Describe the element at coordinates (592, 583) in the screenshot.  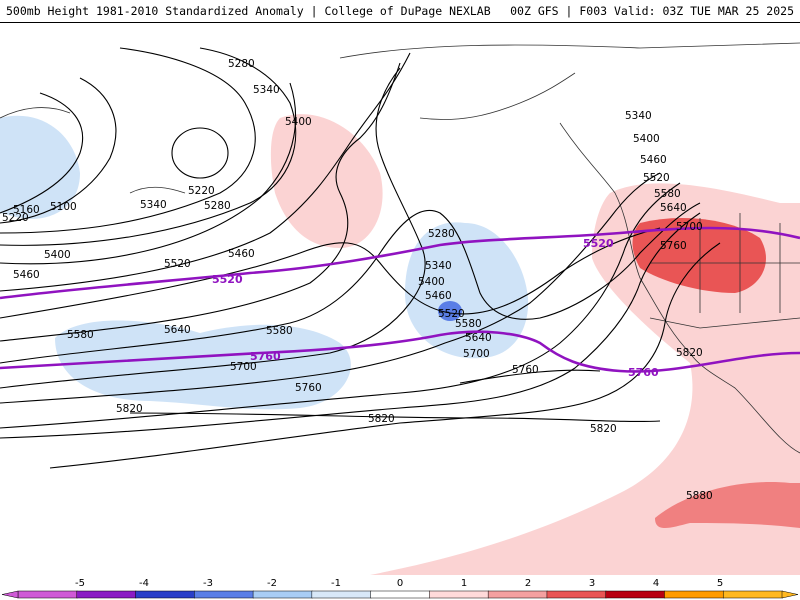
I see `colorbar-tick-label: 3` at that location.